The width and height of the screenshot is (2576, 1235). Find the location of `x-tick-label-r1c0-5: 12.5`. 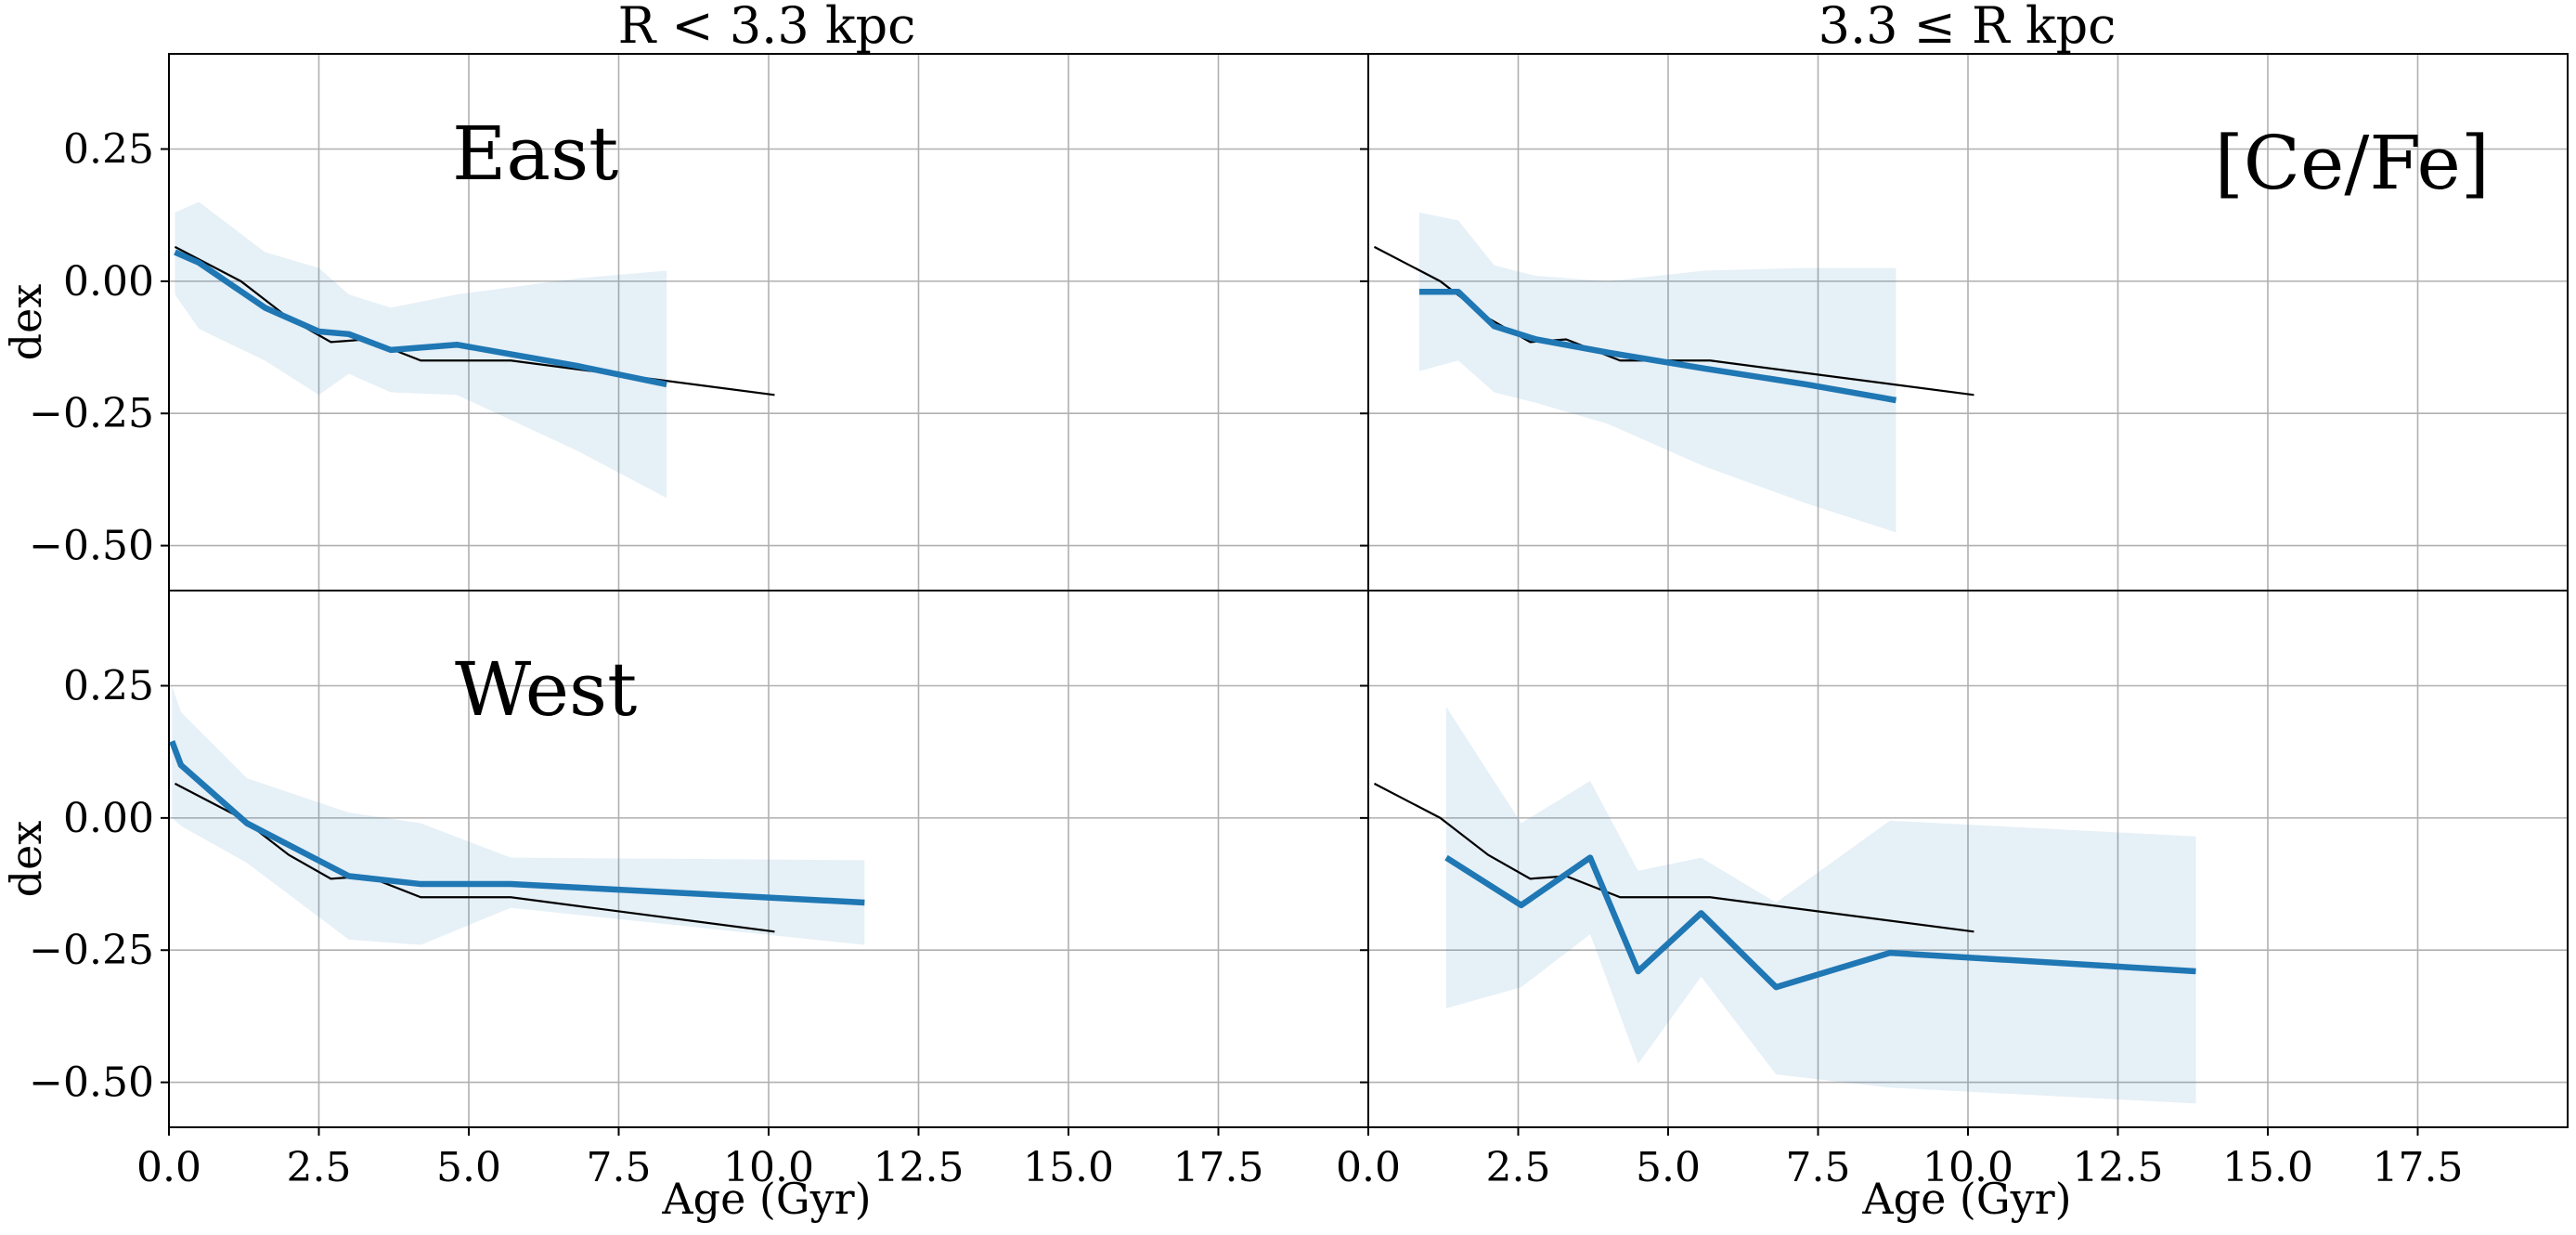

x-tick-label-r1c0-5: 12.5 is located at coordinates (919, 1167).